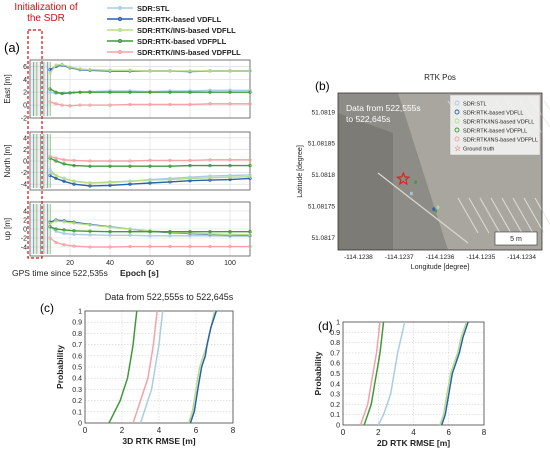 The height and width of the screenshot is (455, 550). Describe the element at coordinates (25, 93) in the screenshot. I see `ytick-label-a0: 2` at that location.